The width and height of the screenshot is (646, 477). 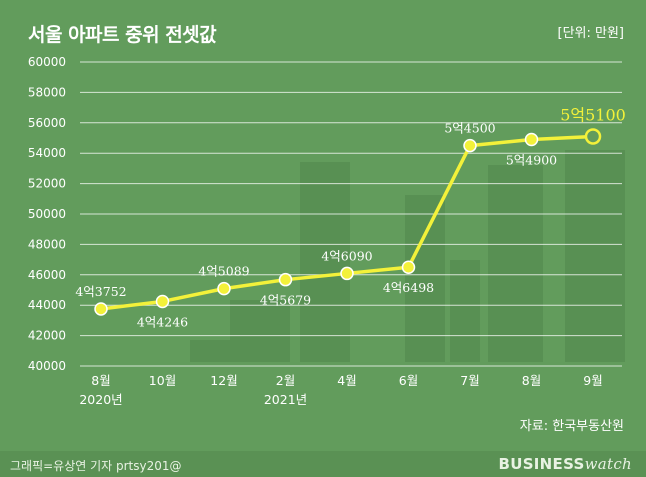 I want to click on unit-label: [단위: 만원], so click(x=591, y=33).